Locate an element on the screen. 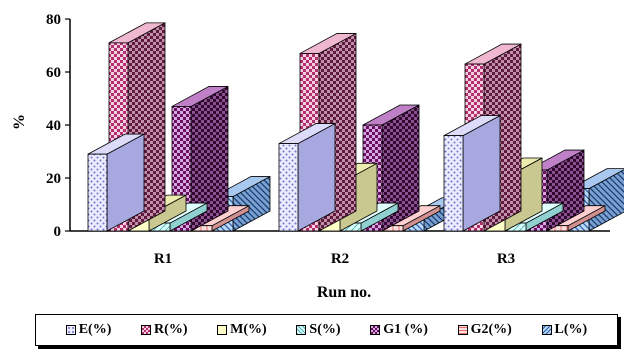 This screenshot has height=353, width=624. y-tick-label: 20 is located at coordinates (53, 179).